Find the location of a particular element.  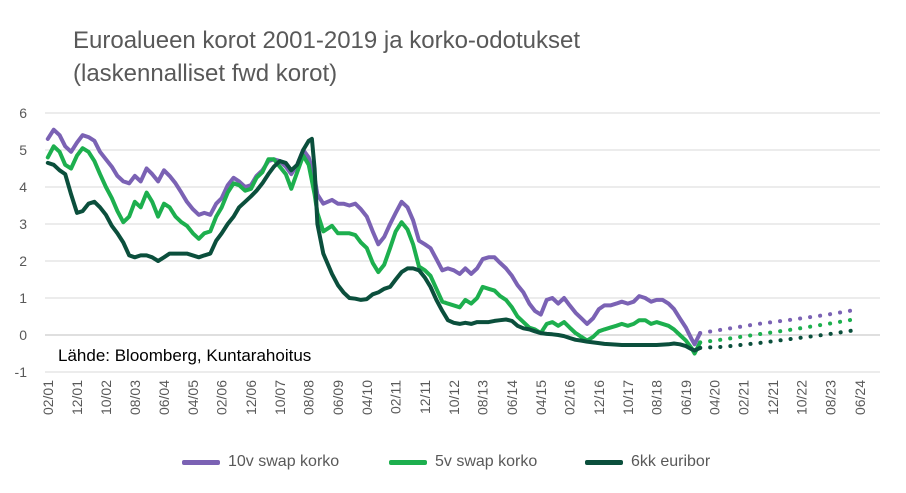

x-tick-label: 10/02 is located at coordinates (106, 397).